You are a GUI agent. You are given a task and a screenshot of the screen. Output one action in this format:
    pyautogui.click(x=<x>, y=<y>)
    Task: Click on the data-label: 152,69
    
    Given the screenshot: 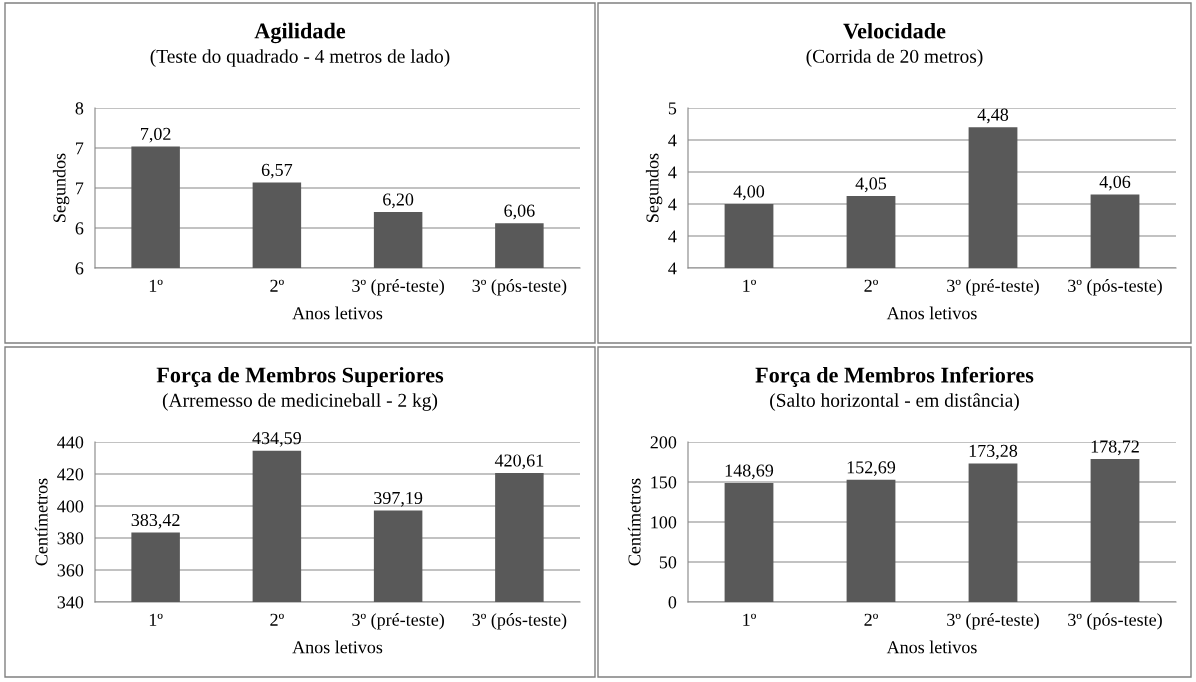 What is the action you would take?
    pyautogui.click(x=871, y=468)
    